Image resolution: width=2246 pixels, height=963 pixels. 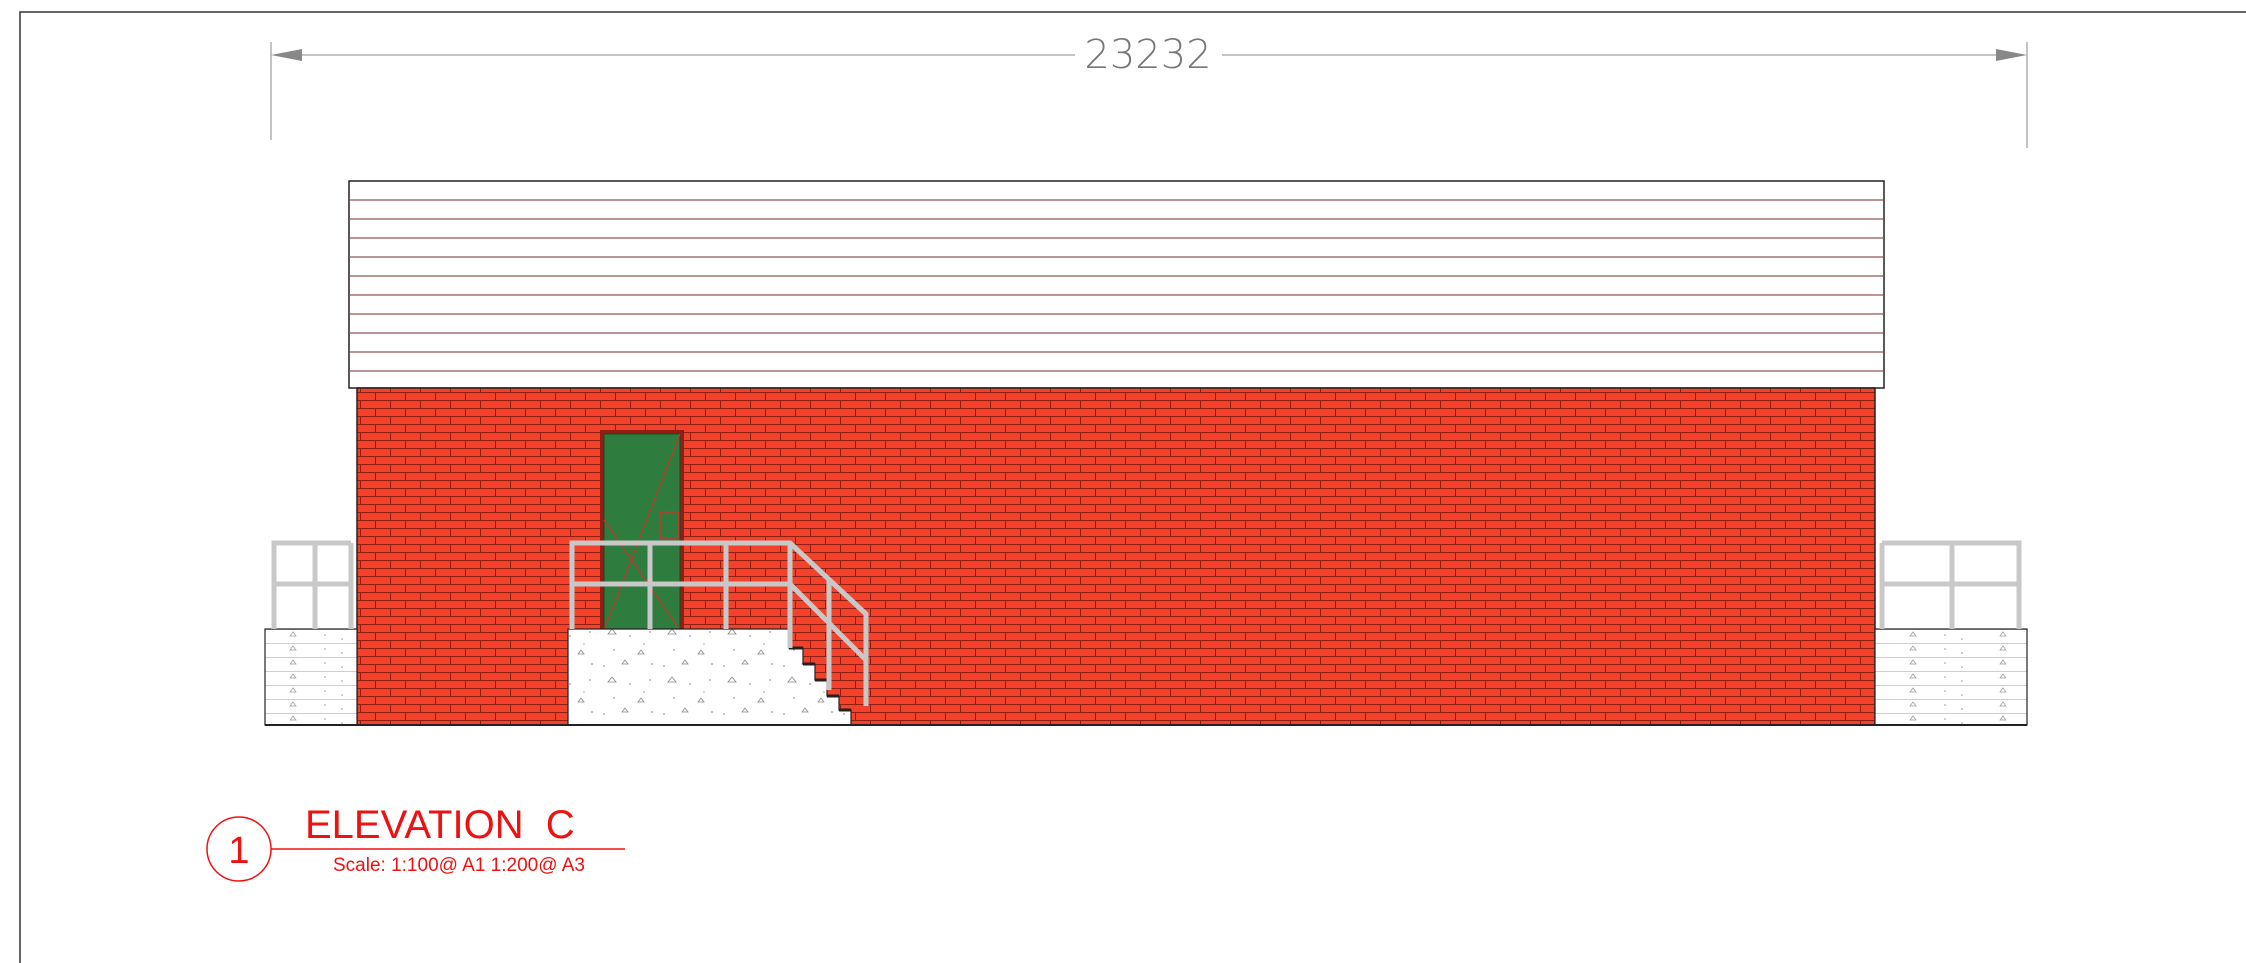 I want to click on door-handle, so click(x=669, y=525).